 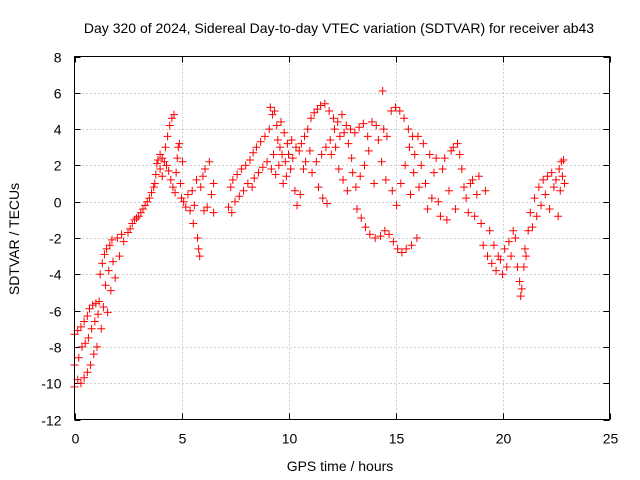 What do you see at coordinates (58, 94) in the screenshot?
I see `y-tick-label: 6` at bounding box center [58, 94].